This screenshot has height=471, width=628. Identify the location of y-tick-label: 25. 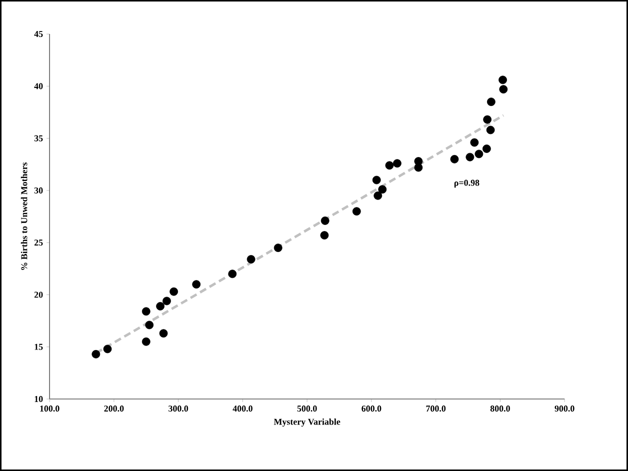
(38, 243).